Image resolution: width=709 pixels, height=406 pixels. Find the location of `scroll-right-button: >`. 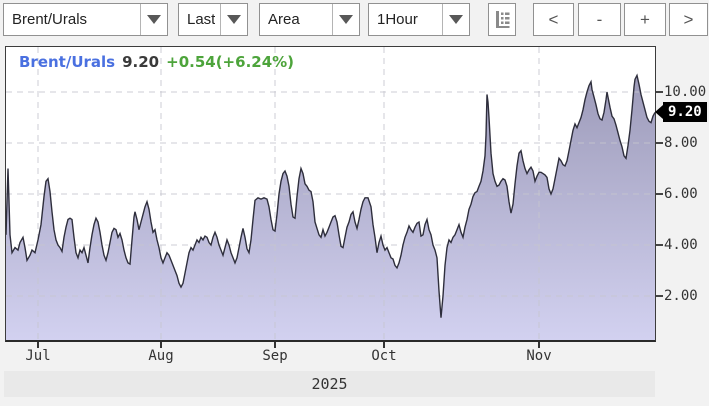

scroll-right-button: > is located at coordinates (688, 19).